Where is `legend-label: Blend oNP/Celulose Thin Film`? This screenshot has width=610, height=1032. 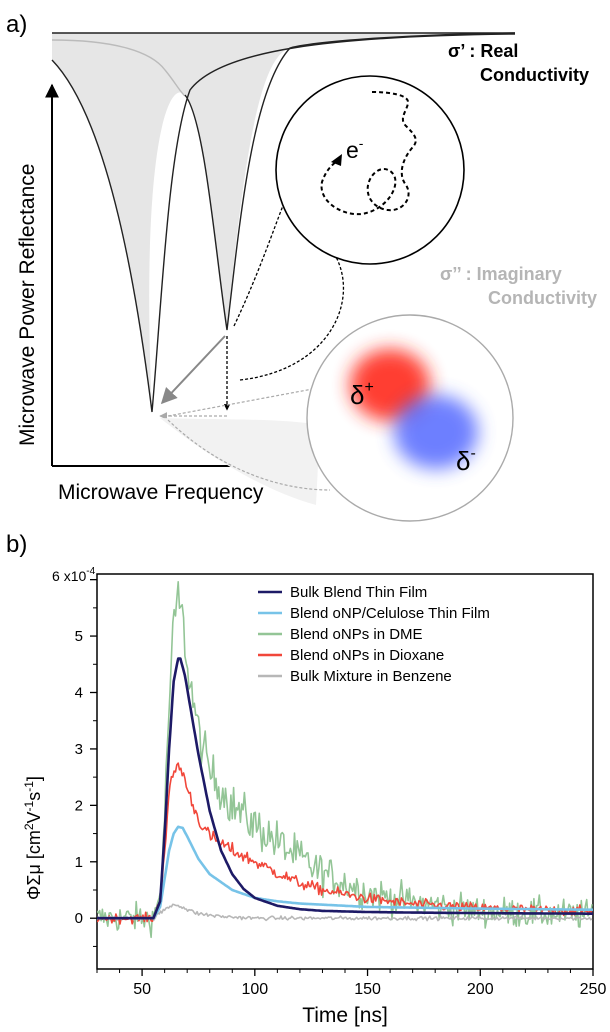
legend-label: Blend oNP/Celulose Thin Film is located at coordinates (390, 613).